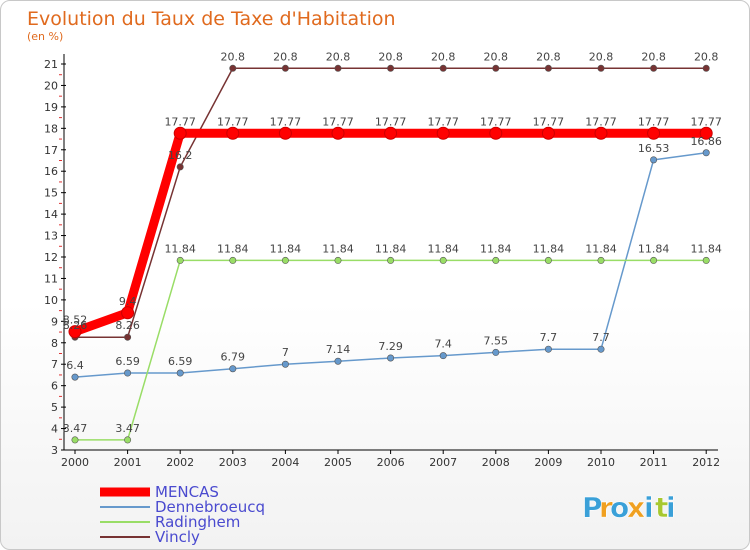  What do you see at coordinates (390, 346) in the screenshot?
I see `data-label-dennebroeucq: 7.29` at bounding box center [390, 346].